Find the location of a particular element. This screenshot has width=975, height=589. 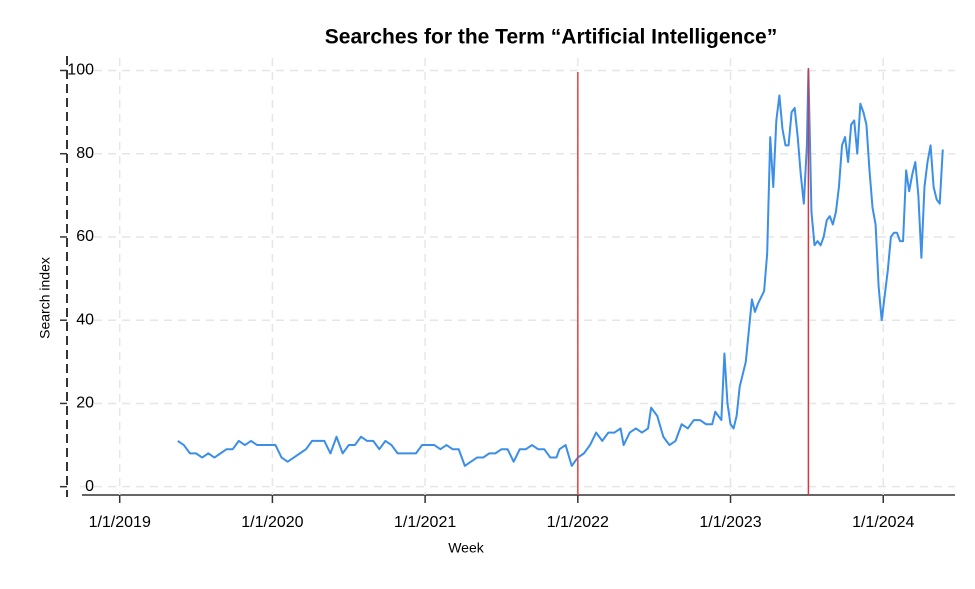

y-tick-label: 40 is located at coordinates (85, 319).